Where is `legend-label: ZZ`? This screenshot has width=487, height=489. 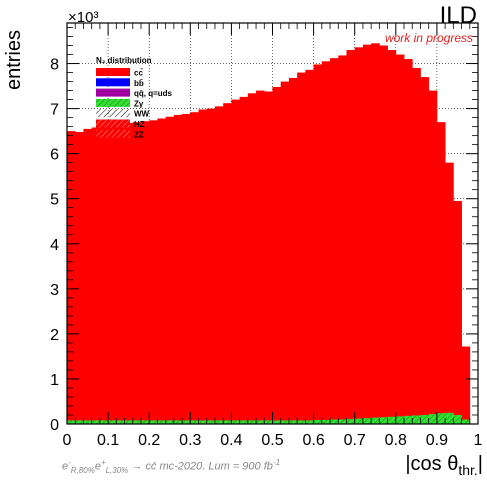 legend-label: ZZ is located at coordinates (139, 134).